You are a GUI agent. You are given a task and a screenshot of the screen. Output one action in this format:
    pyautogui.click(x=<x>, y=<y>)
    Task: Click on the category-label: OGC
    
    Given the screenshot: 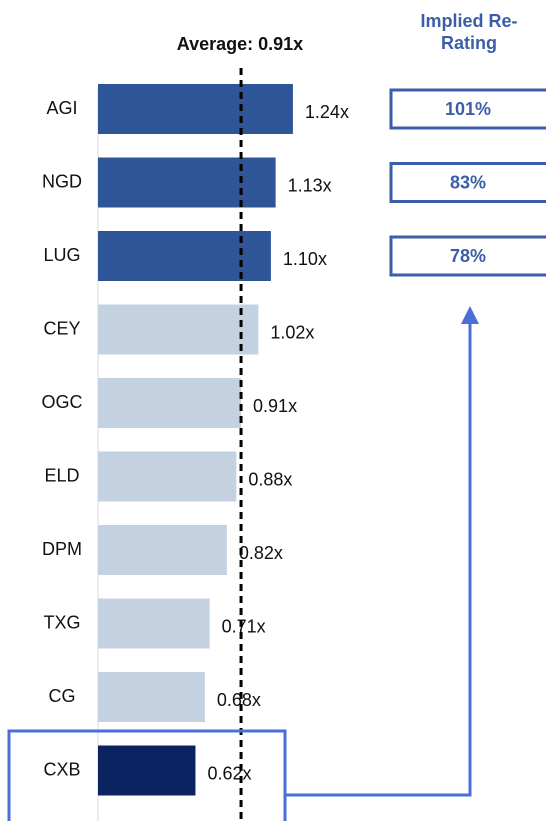 What is the action you would take?
    pyautogui.click(x=61, y=402)
    